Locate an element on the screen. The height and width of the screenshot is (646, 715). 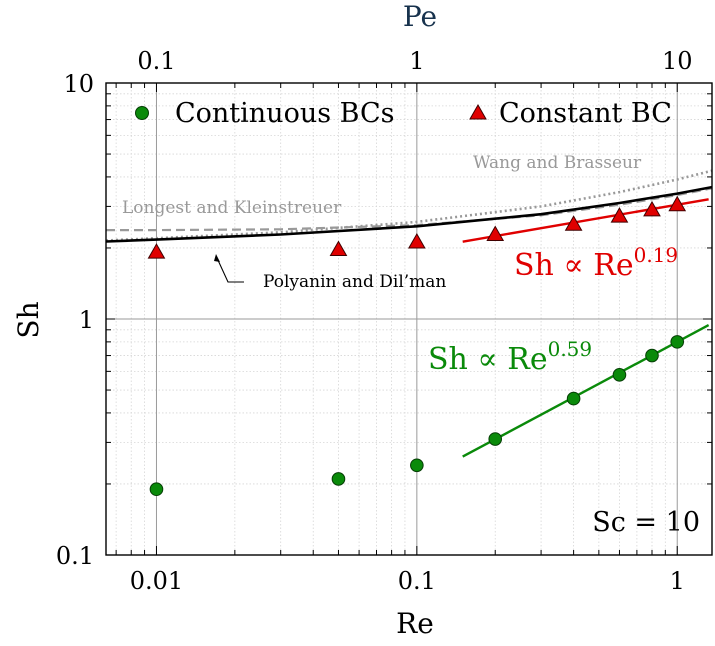
correlation-curve-dashed is located at coordinates (409, 209).